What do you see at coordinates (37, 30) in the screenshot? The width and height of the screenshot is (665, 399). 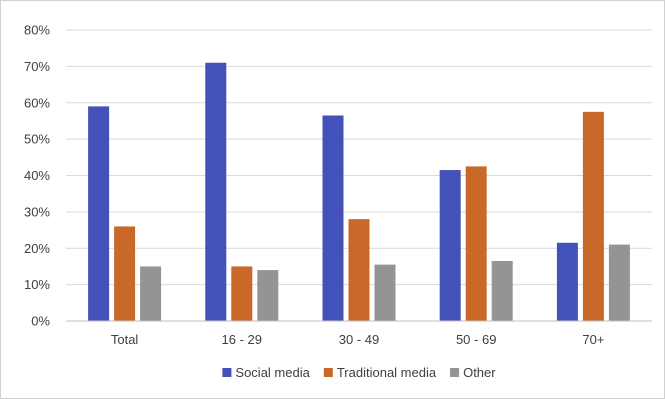 I see `y-tick-label: 80%` at bounding box center [37, 30].